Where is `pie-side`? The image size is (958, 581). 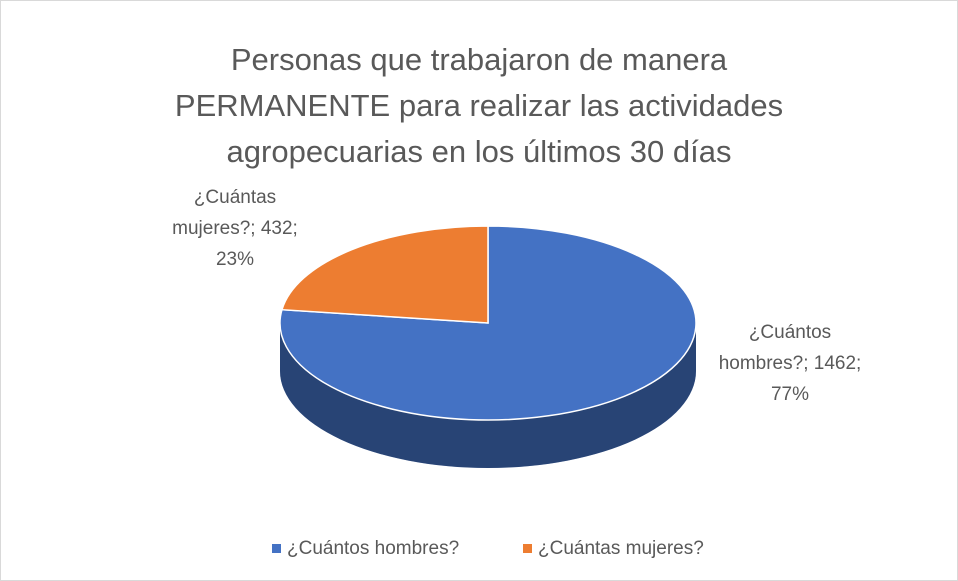 pie-side is located at coordinates (488, 395).